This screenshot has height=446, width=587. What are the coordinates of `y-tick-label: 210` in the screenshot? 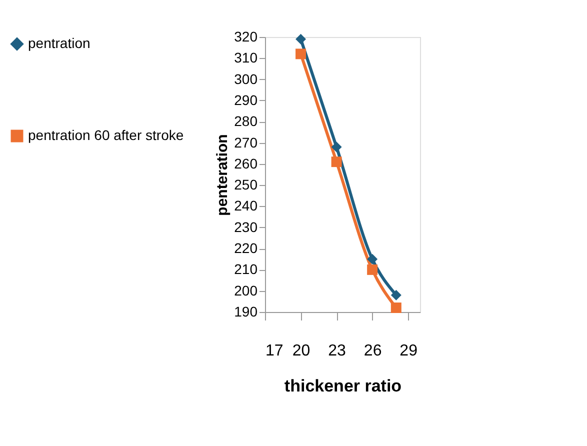 It's located at (246, 269).